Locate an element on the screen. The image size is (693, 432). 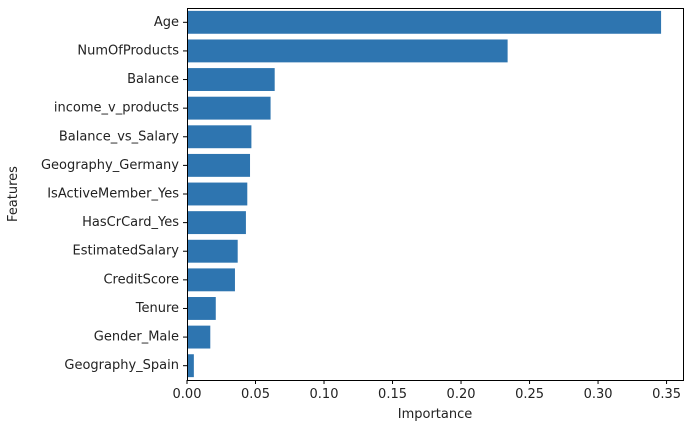
y-tick-label: EstimatedSalary is located at coordinates (125, 251).